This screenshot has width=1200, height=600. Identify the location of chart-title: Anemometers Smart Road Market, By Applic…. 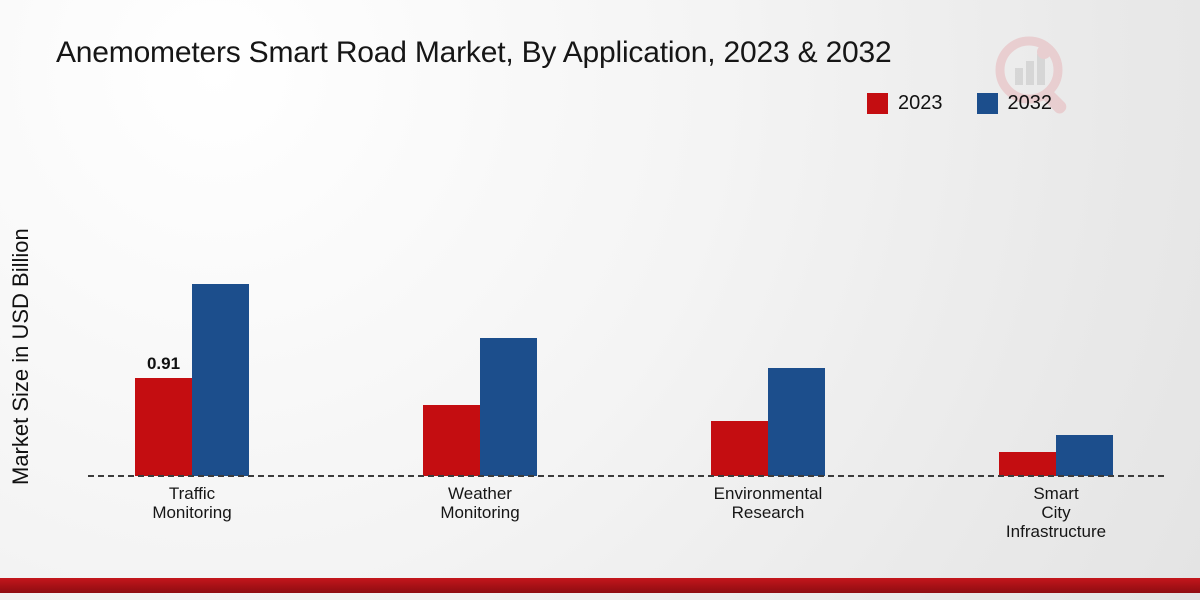
(474, 52).